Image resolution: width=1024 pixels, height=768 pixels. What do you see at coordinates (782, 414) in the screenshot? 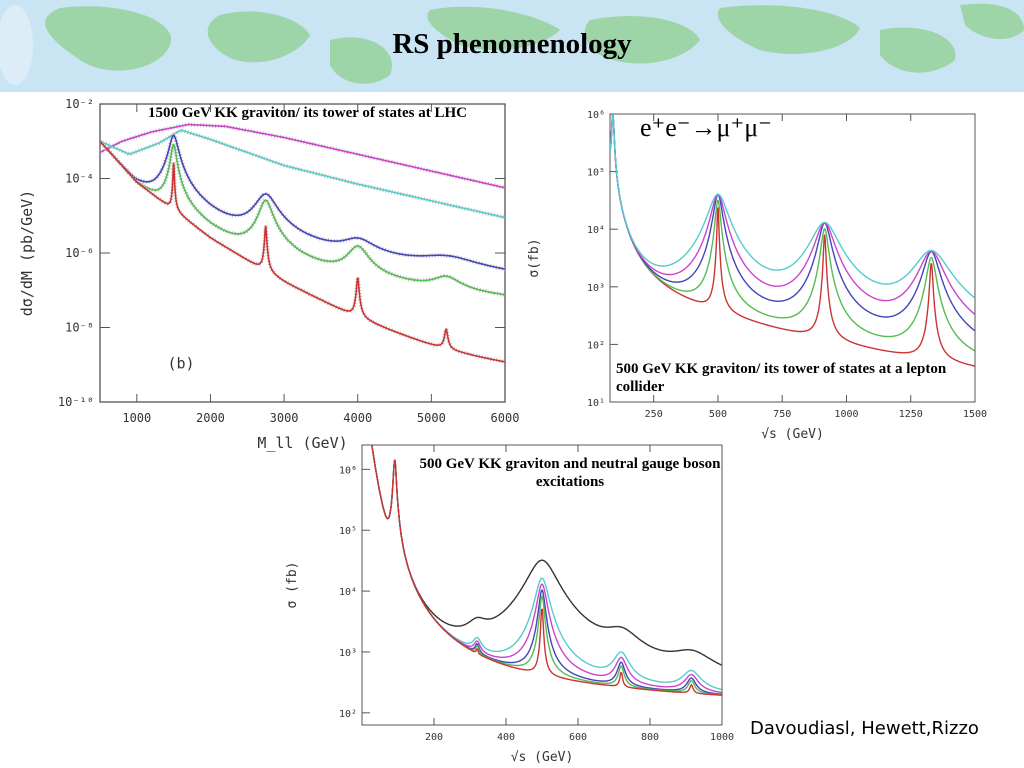
I see `x-tick-label: 750` at bounding box center [782, 414].